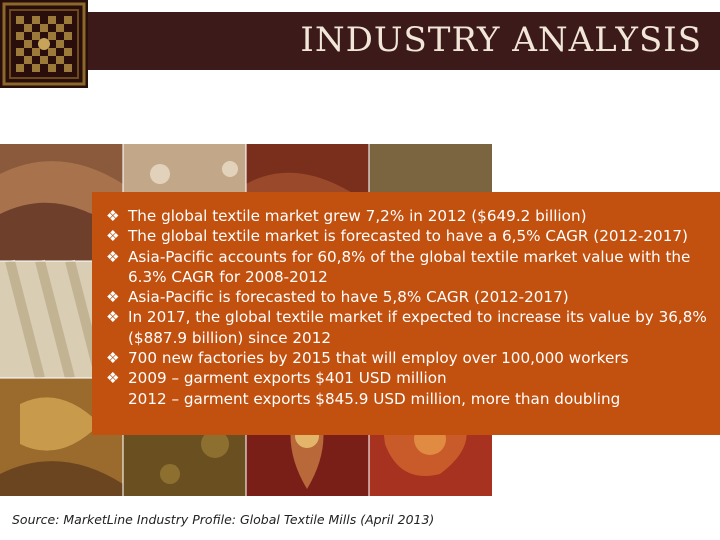 This screenshot has height=540, width=720. I want to click on logo-pattern, so click(44, 44).